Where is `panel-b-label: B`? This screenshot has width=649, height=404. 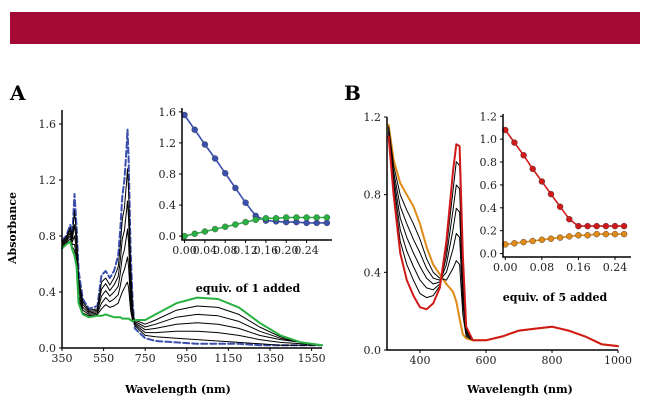
panel-b-label: B is located at coordinates (352, 93).